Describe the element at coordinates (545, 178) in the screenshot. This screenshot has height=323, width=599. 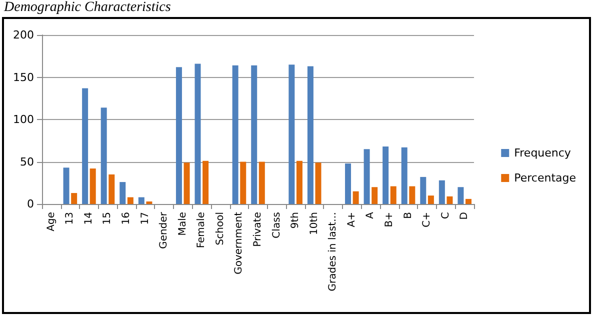
I see `legend-label: Percentage` at that location.